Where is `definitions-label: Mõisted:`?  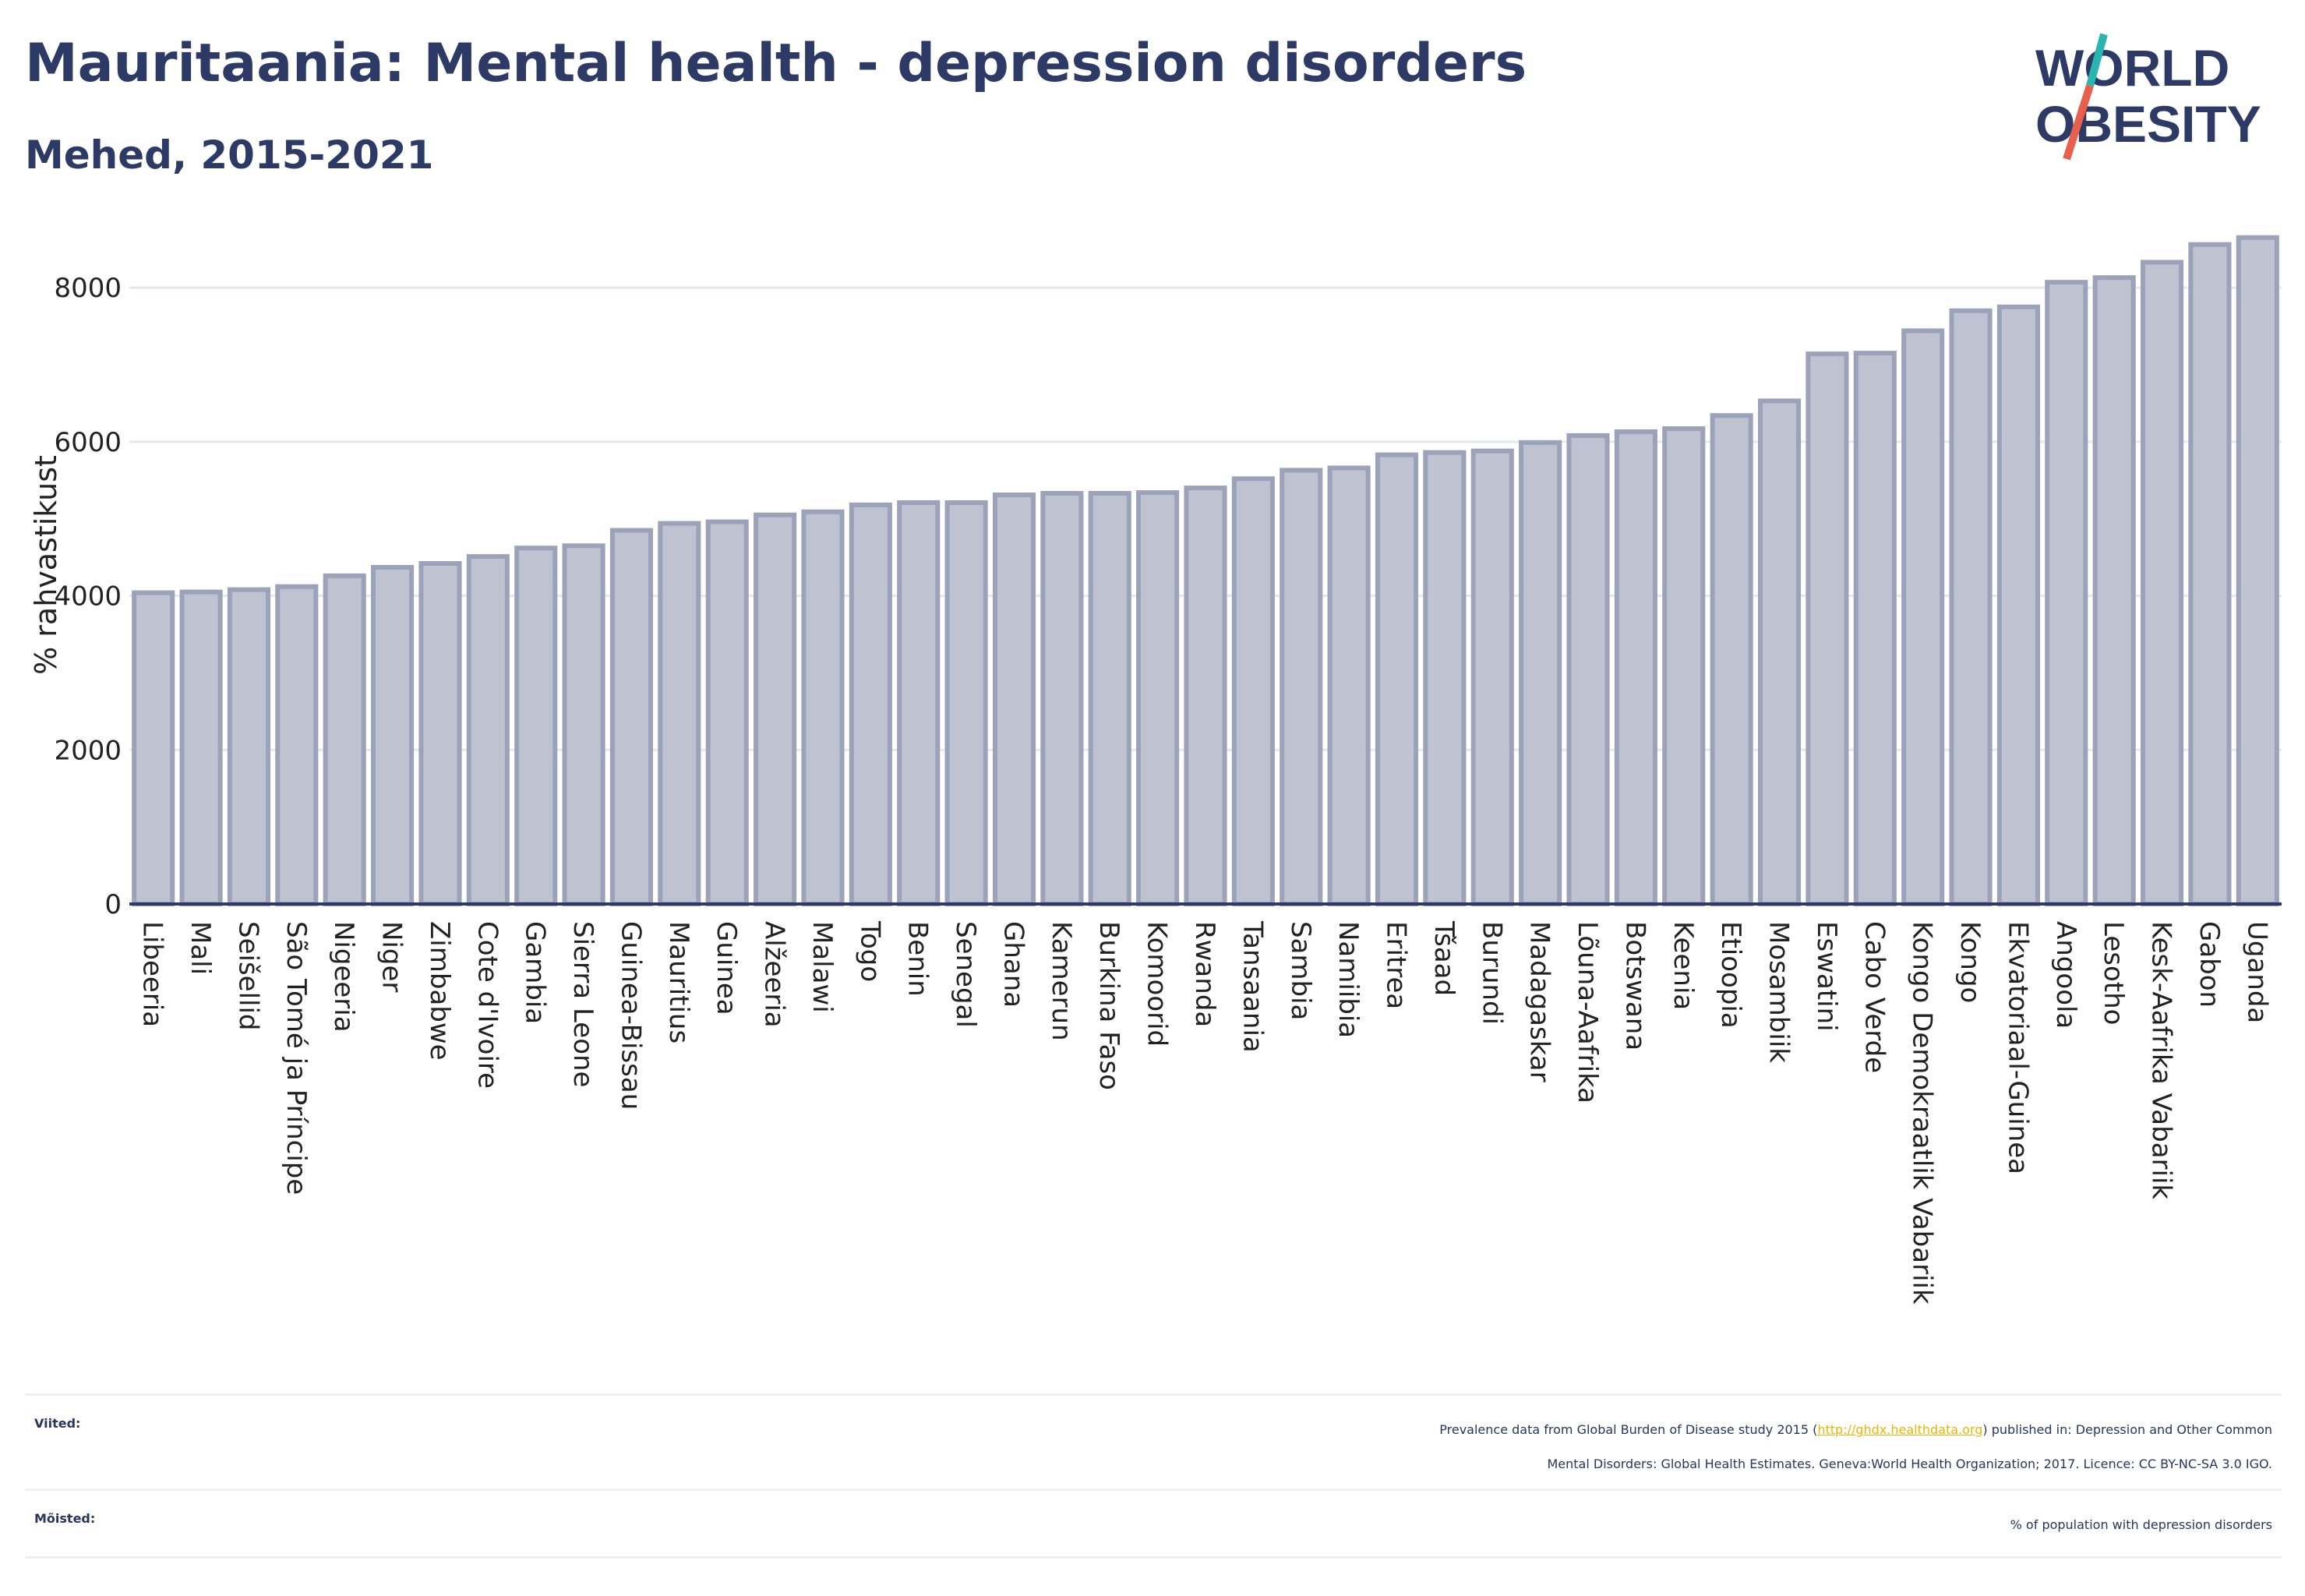
definitions-label: Mõisted: is located at coordinates (65, 1518).